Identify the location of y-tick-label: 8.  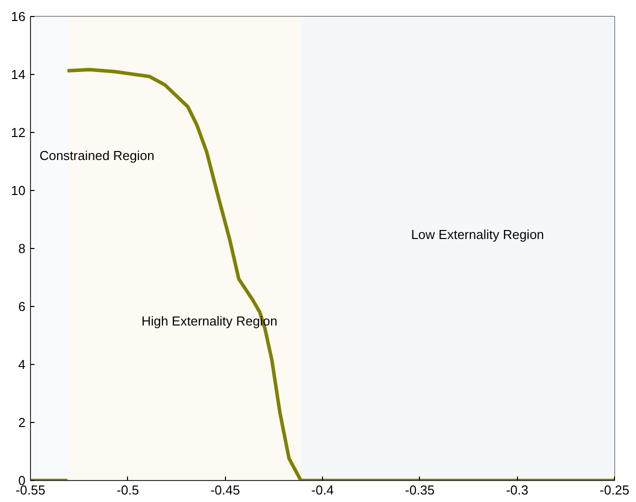
(22, 248).